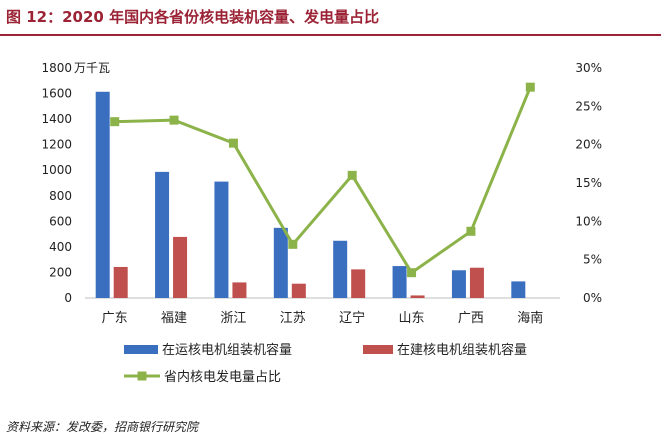 Image resolution: width=661 pixels, height=435 pixels. What do you see at coordinates (56, 170) in the screenshot?
I see `left-tick-label: 1000` at bounding box center [56, 170].